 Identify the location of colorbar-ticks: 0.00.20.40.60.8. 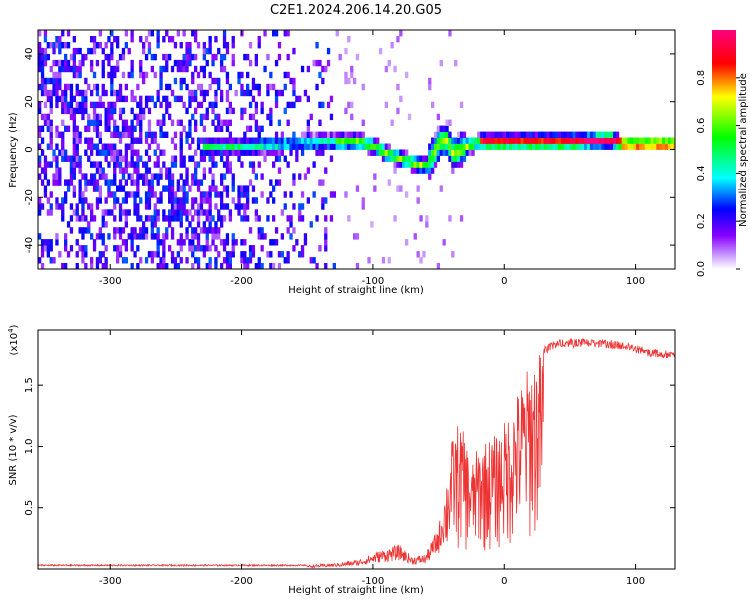
(718, 173).